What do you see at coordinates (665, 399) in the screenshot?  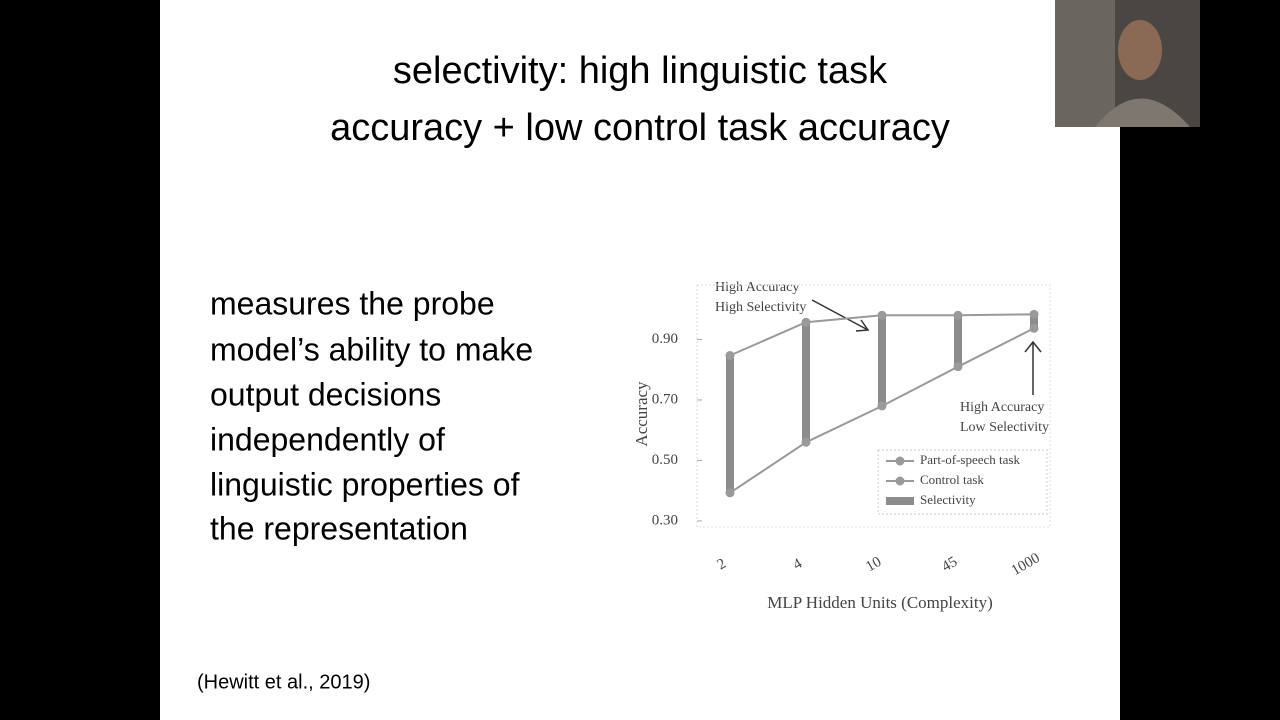 I see `y-tick-label: 0.70` at bounding box center [665, 399].